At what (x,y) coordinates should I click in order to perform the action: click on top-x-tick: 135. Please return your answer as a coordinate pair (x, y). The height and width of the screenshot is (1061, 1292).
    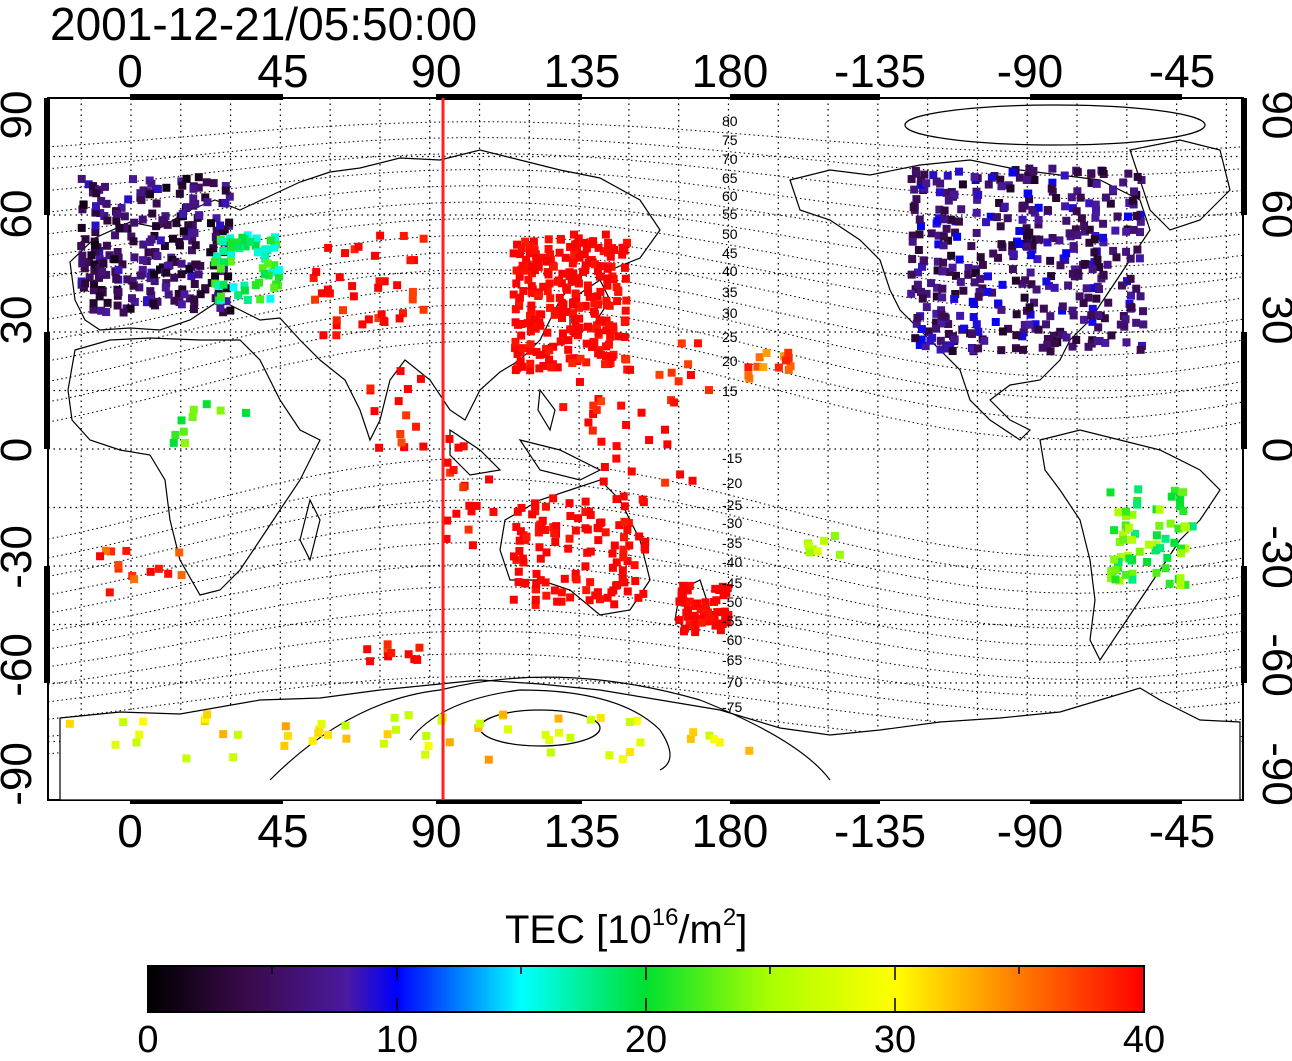
    Looking at the image, I should click on (582, 71).